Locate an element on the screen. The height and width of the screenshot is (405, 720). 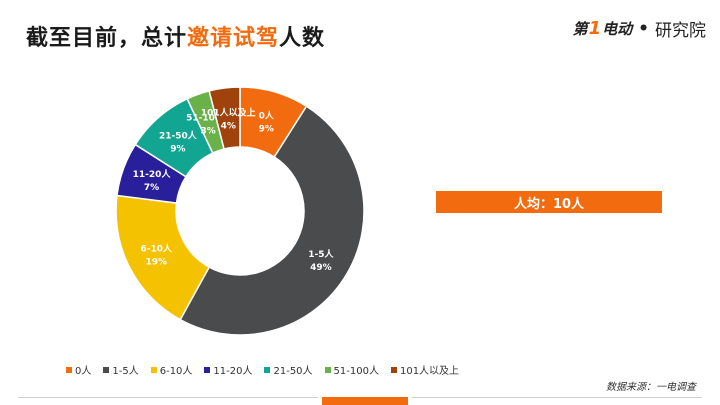
legend-item: 11-20人 is located at coordinates (228, 369).